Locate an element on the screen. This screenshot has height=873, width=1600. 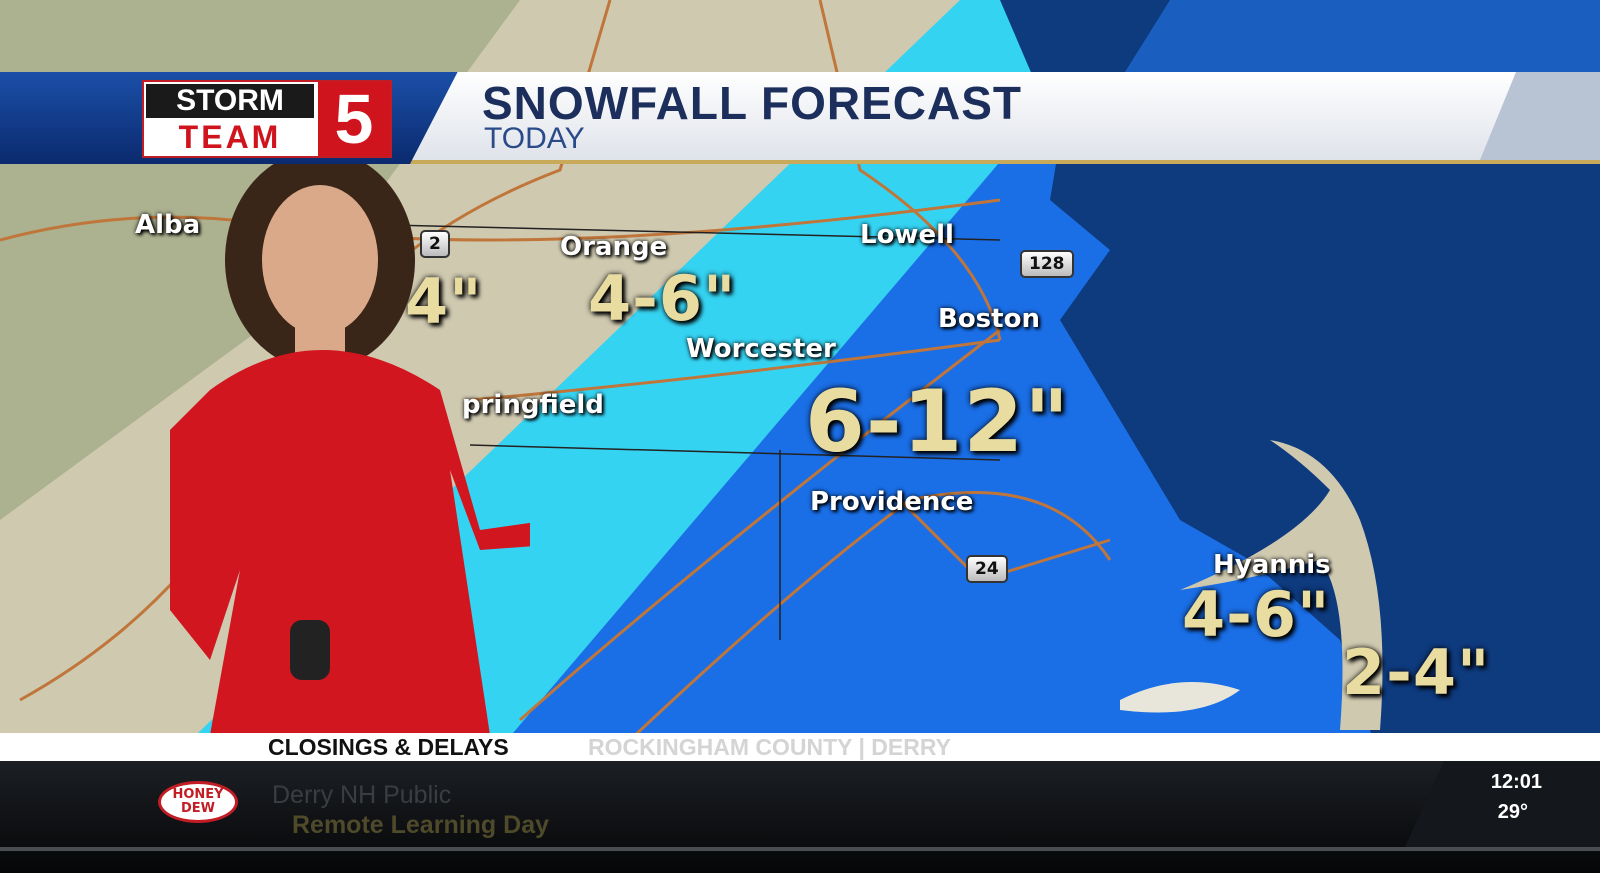
snow-amount: 2-4" is located at coordinates (1416, 672).